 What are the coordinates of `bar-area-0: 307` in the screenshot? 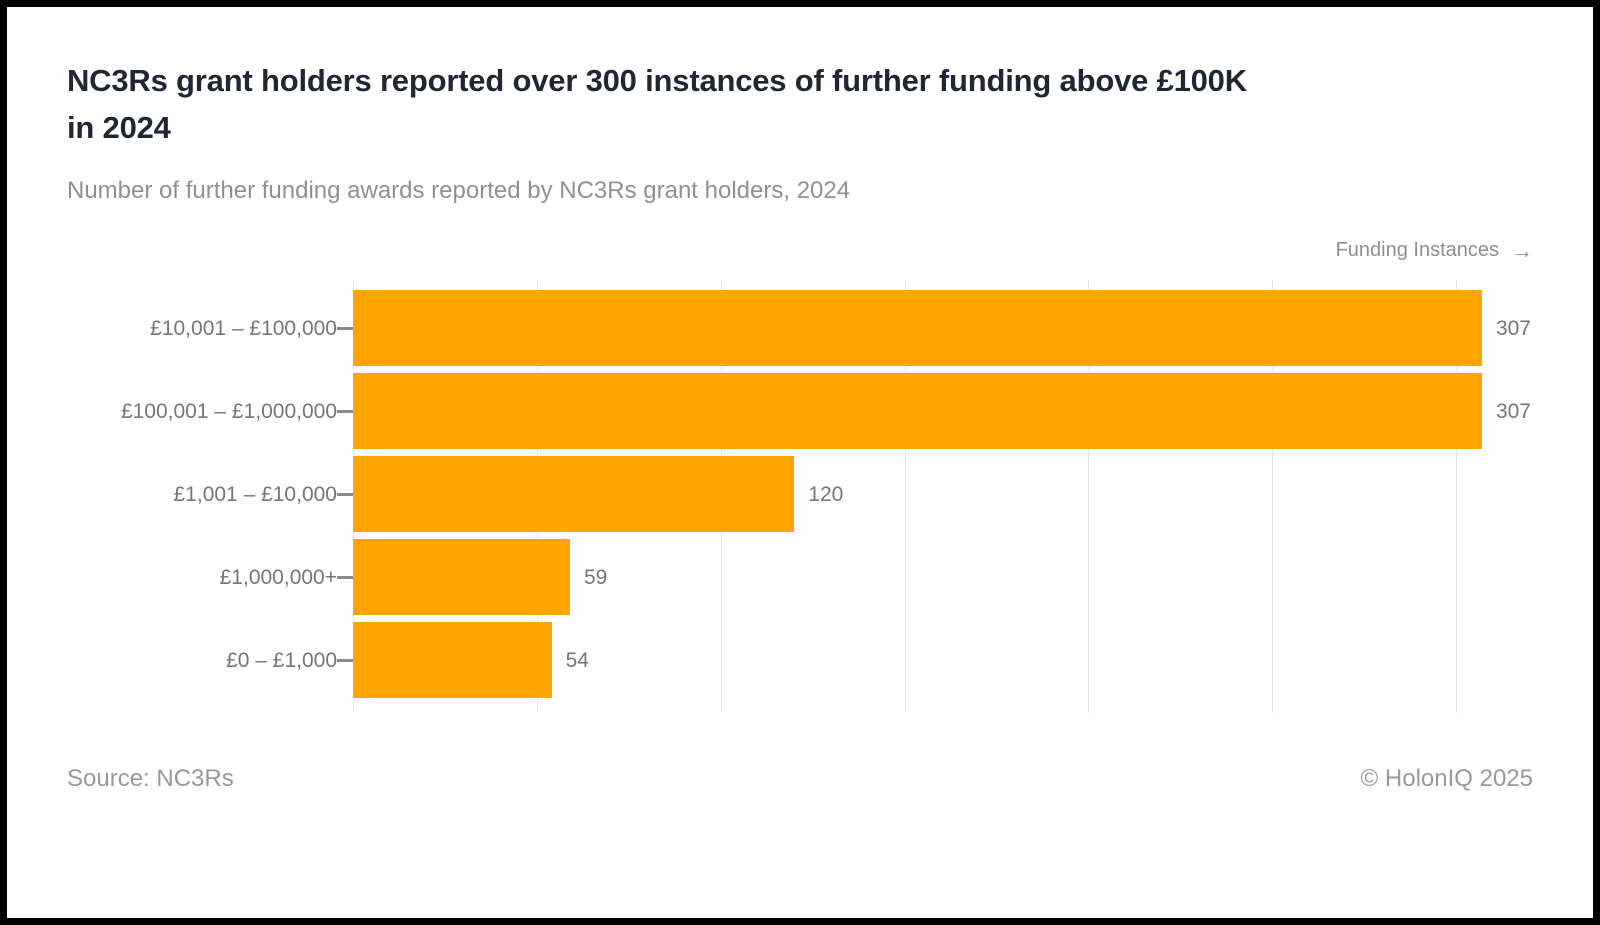 It's located at (942, 328).